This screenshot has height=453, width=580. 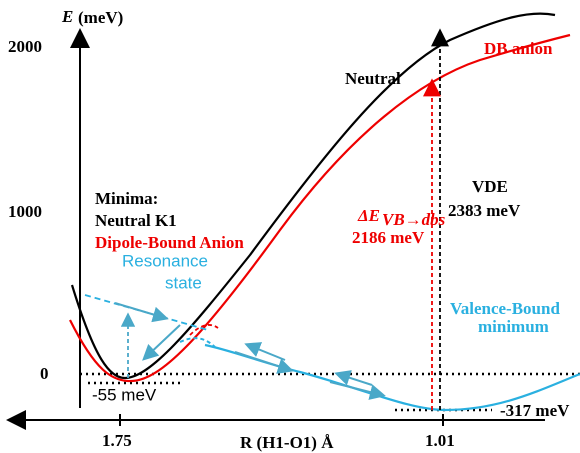 What do you see at coordinates (100, 17) in the screenshot?
I see `y-unit: (meV)` at bounding box center [100, 17].